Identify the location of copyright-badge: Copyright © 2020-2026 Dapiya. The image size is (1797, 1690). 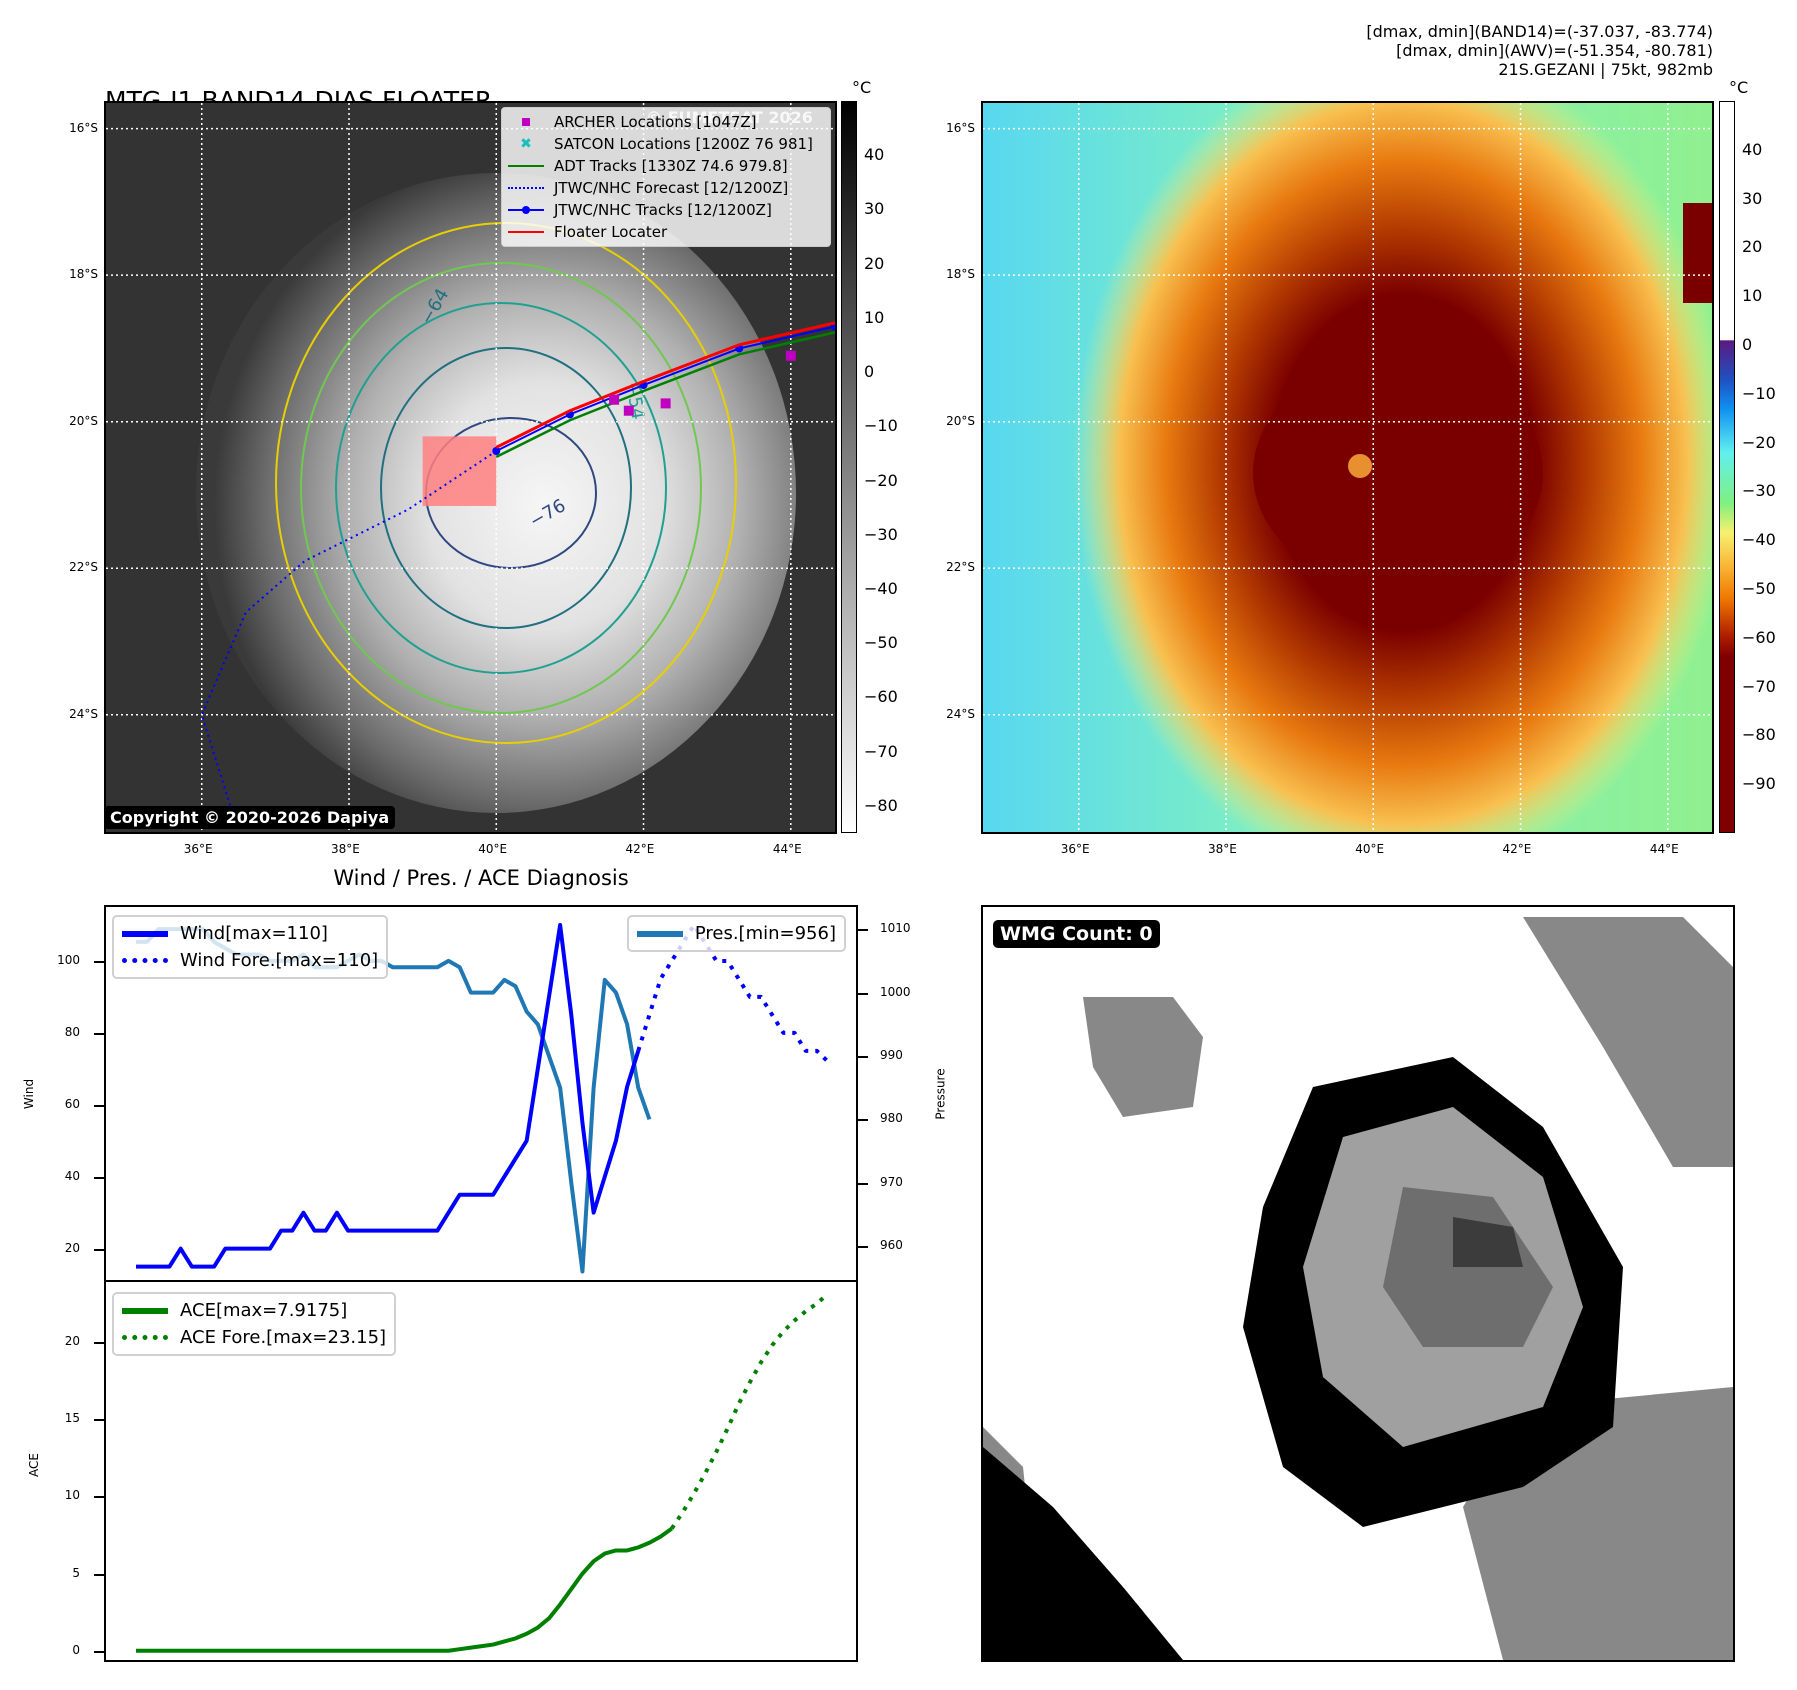
(250, 817).